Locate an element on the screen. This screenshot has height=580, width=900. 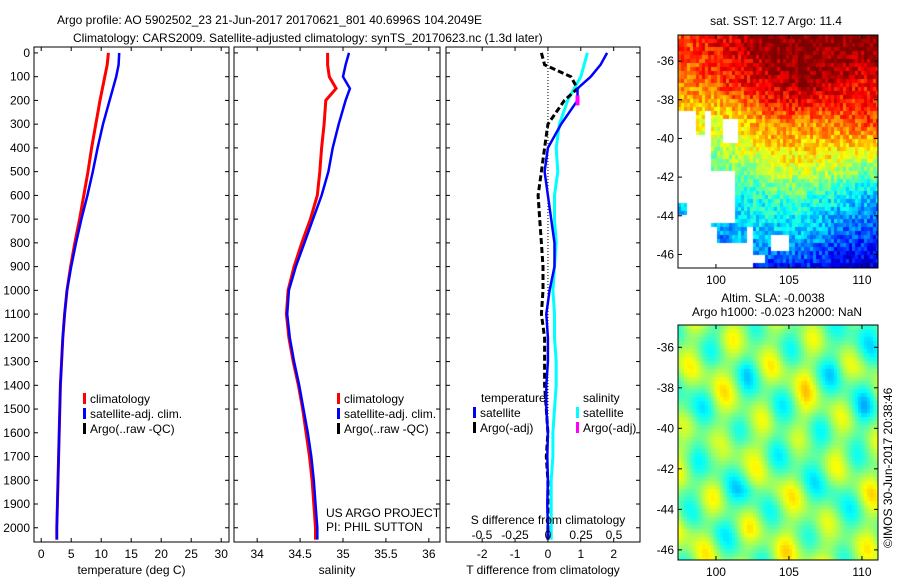
salinity-xlabel: salinity is located at coordinates (337, 570).